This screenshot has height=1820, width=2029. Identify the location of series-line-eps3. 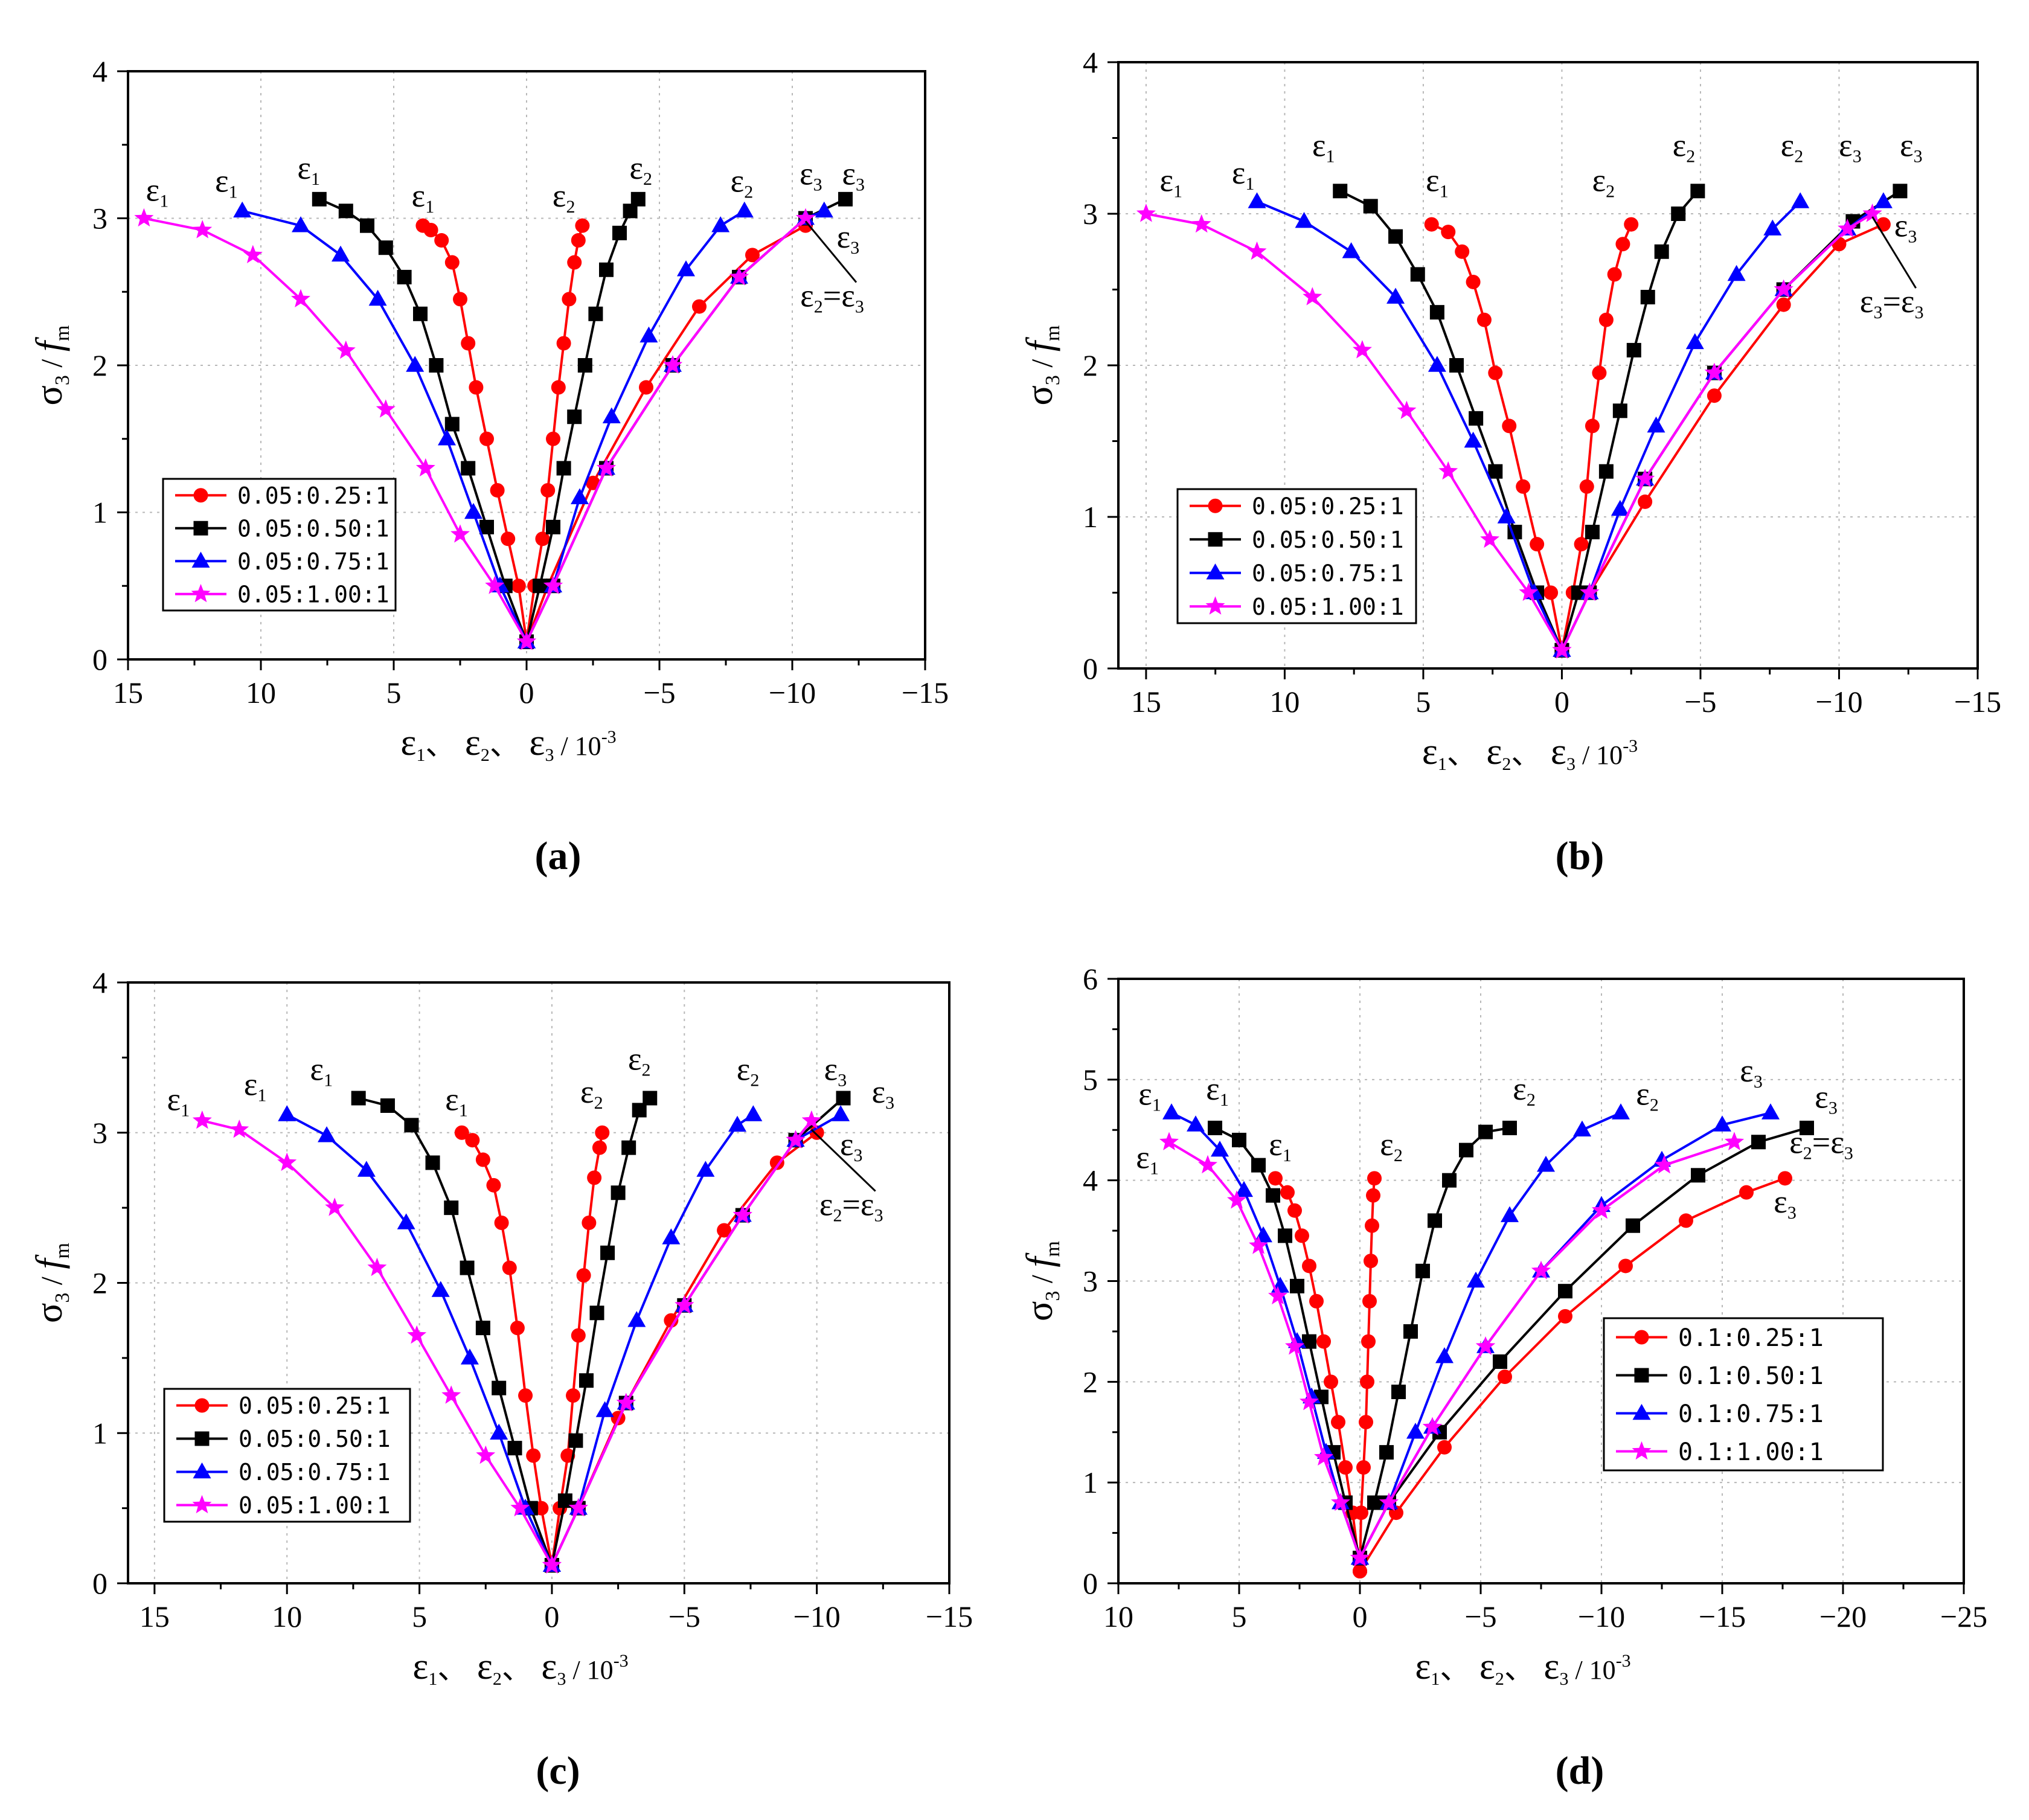
(682, 1343).